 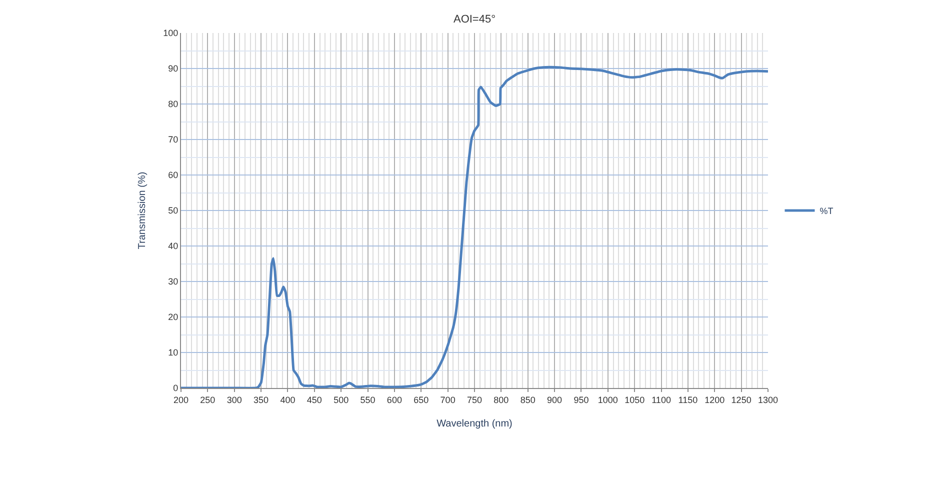 What do you see at coordinates (173, 281) in the screenshot?
I see `y-tick-label: 30` at bounding box center [173, 281].